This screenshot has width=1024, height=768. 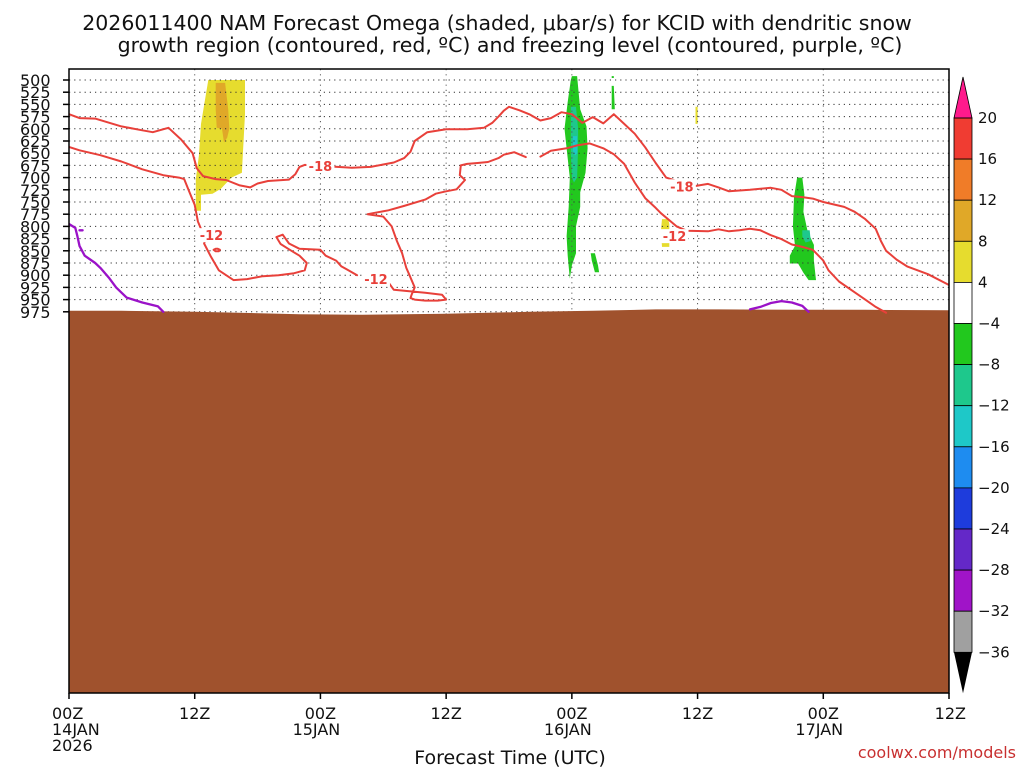 I want to click on x-tick-label-48-2: 16JAN, so click(x=568, y=729).